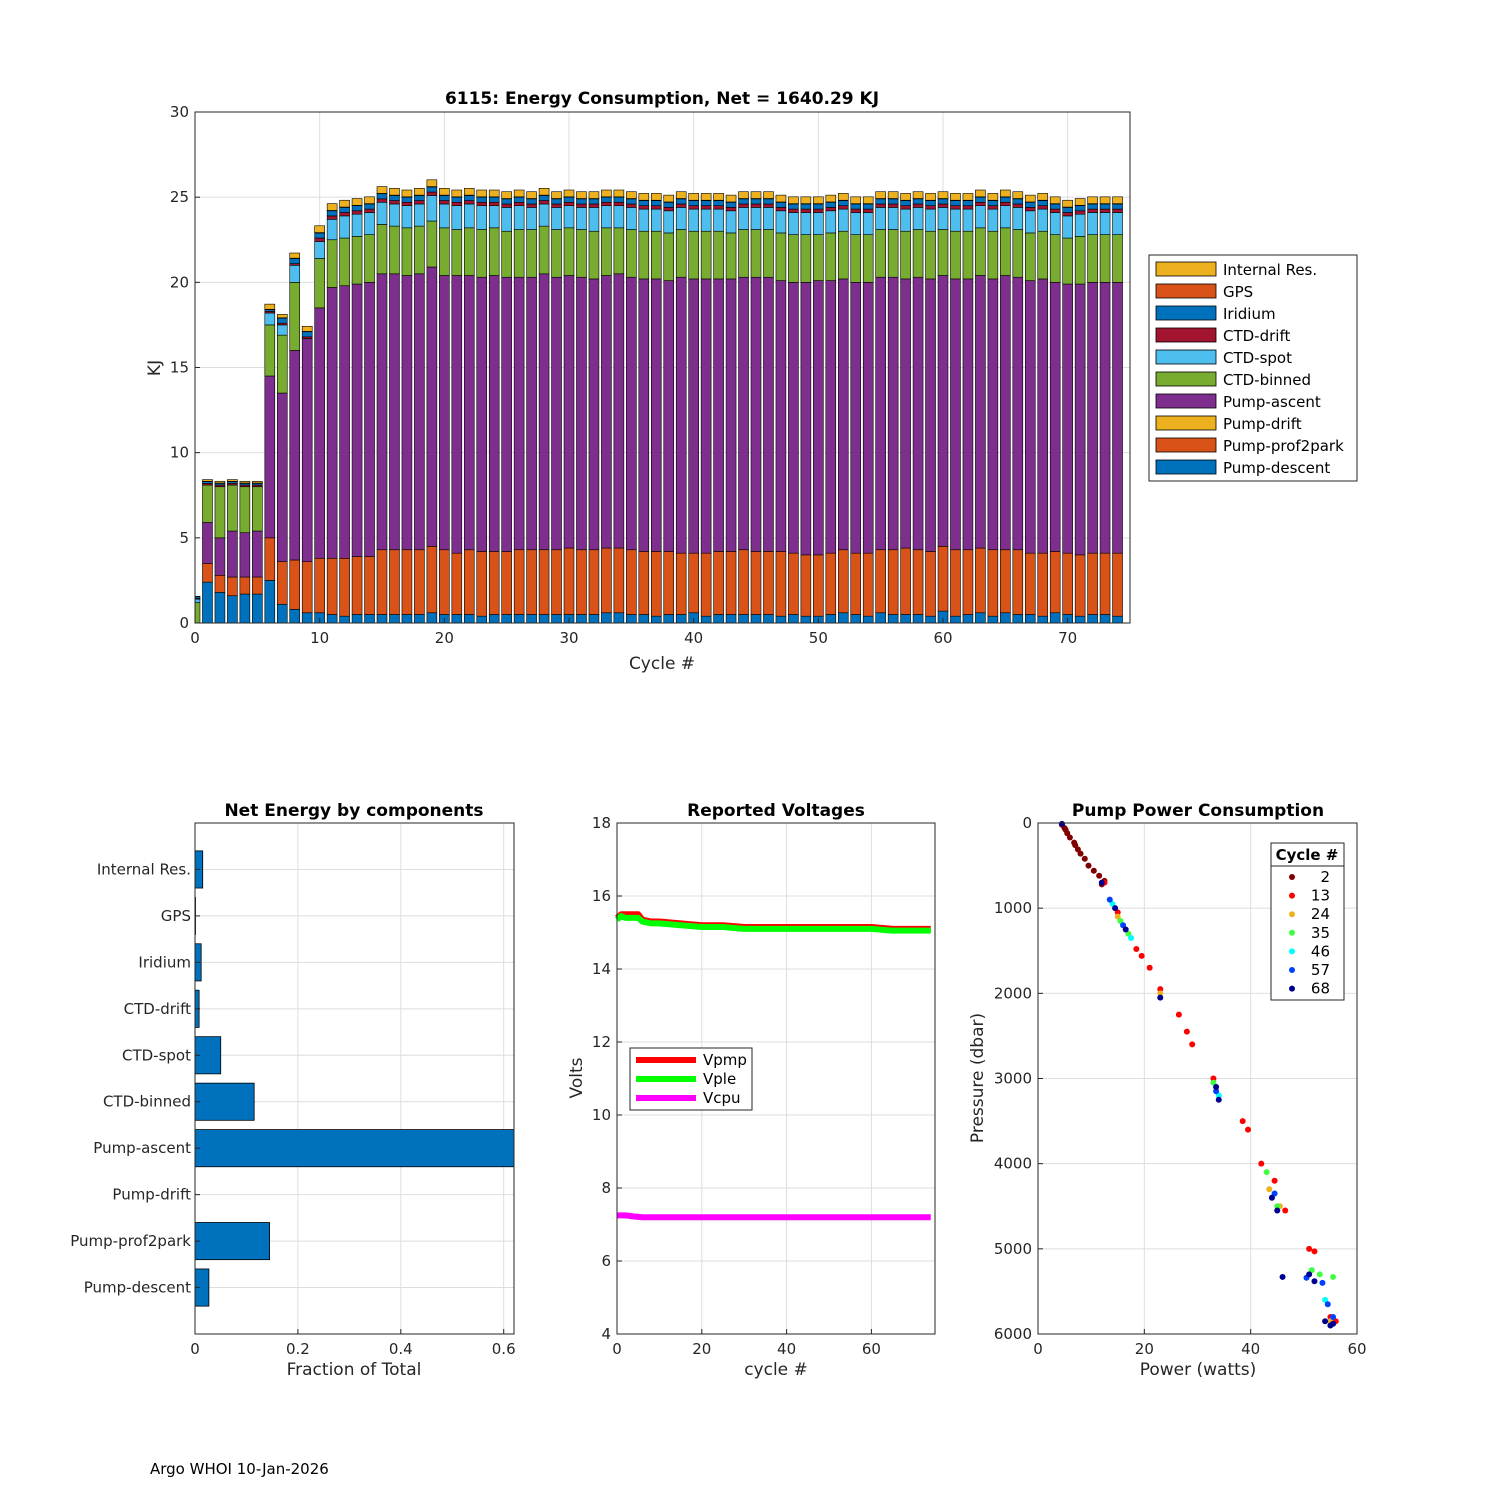 This screenshot has height=1500, width=1500. Describe the element at coordinates (179, 368) in the screenshot. I see `energy-ytick-label: 15` at that location.